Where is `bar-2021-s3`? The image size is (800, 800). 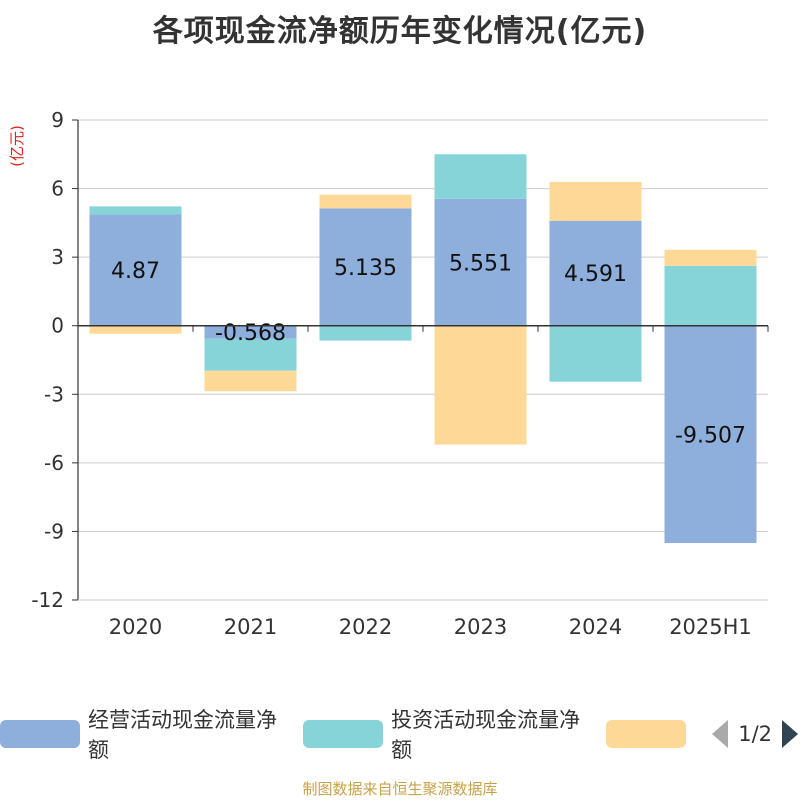
bar-2021-s3 is located at coordinates (250, 381).